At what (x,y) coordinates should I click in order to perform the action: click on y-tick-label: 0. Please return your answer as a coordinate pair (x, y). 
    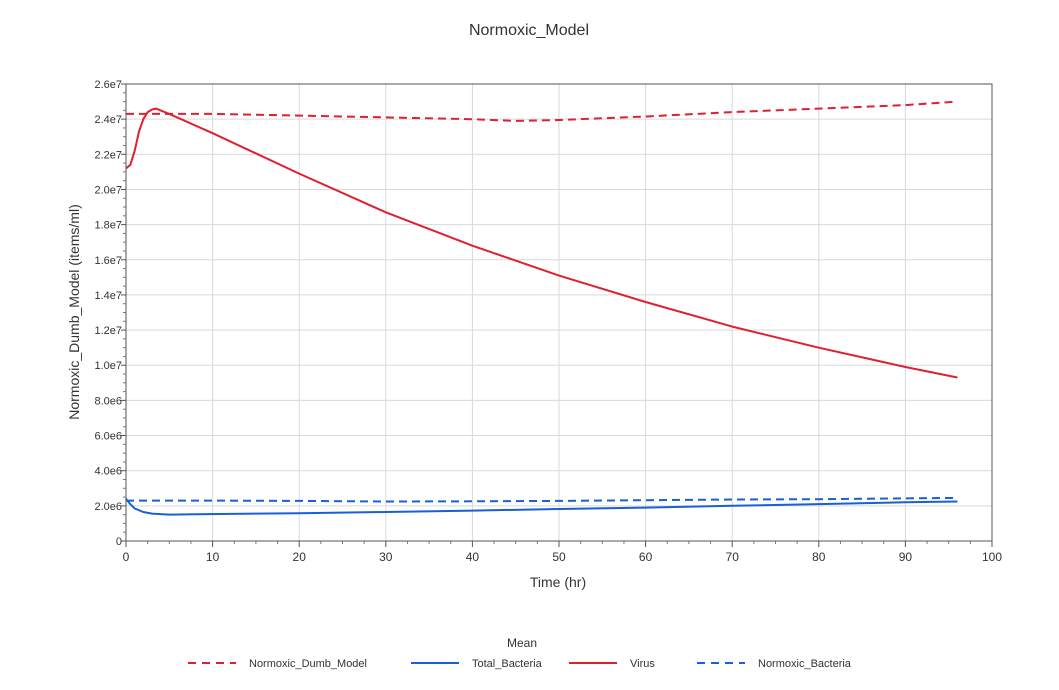
    Looking at the image, I should click on (119, 542).